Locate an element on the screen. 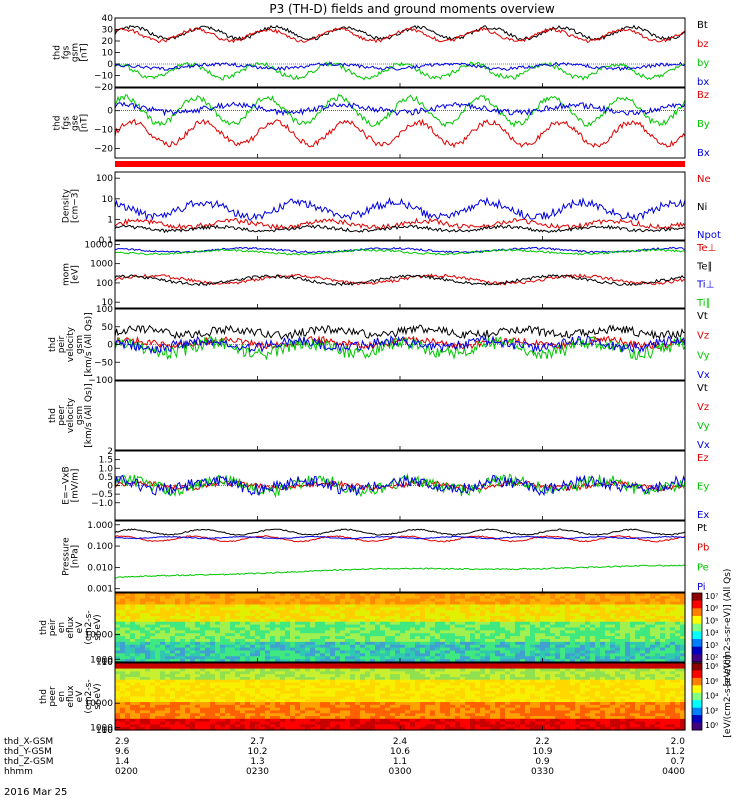 The image size is (750, 804). y-tick-label: −1.0 is located at coordinates (102, 504).